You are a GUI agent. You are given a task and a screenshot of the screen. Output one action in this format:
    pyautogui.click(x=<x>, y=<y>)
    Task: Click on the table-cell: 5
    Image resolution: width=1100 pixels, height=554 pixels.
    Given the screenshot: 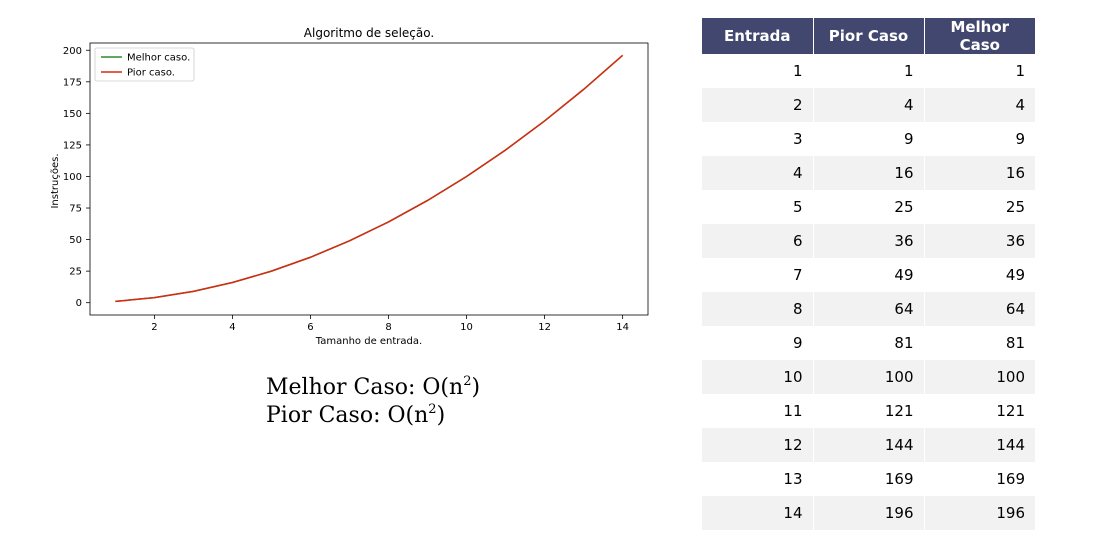 What is the action you would take?
    pyautogui.click(x=758, y=207)
    